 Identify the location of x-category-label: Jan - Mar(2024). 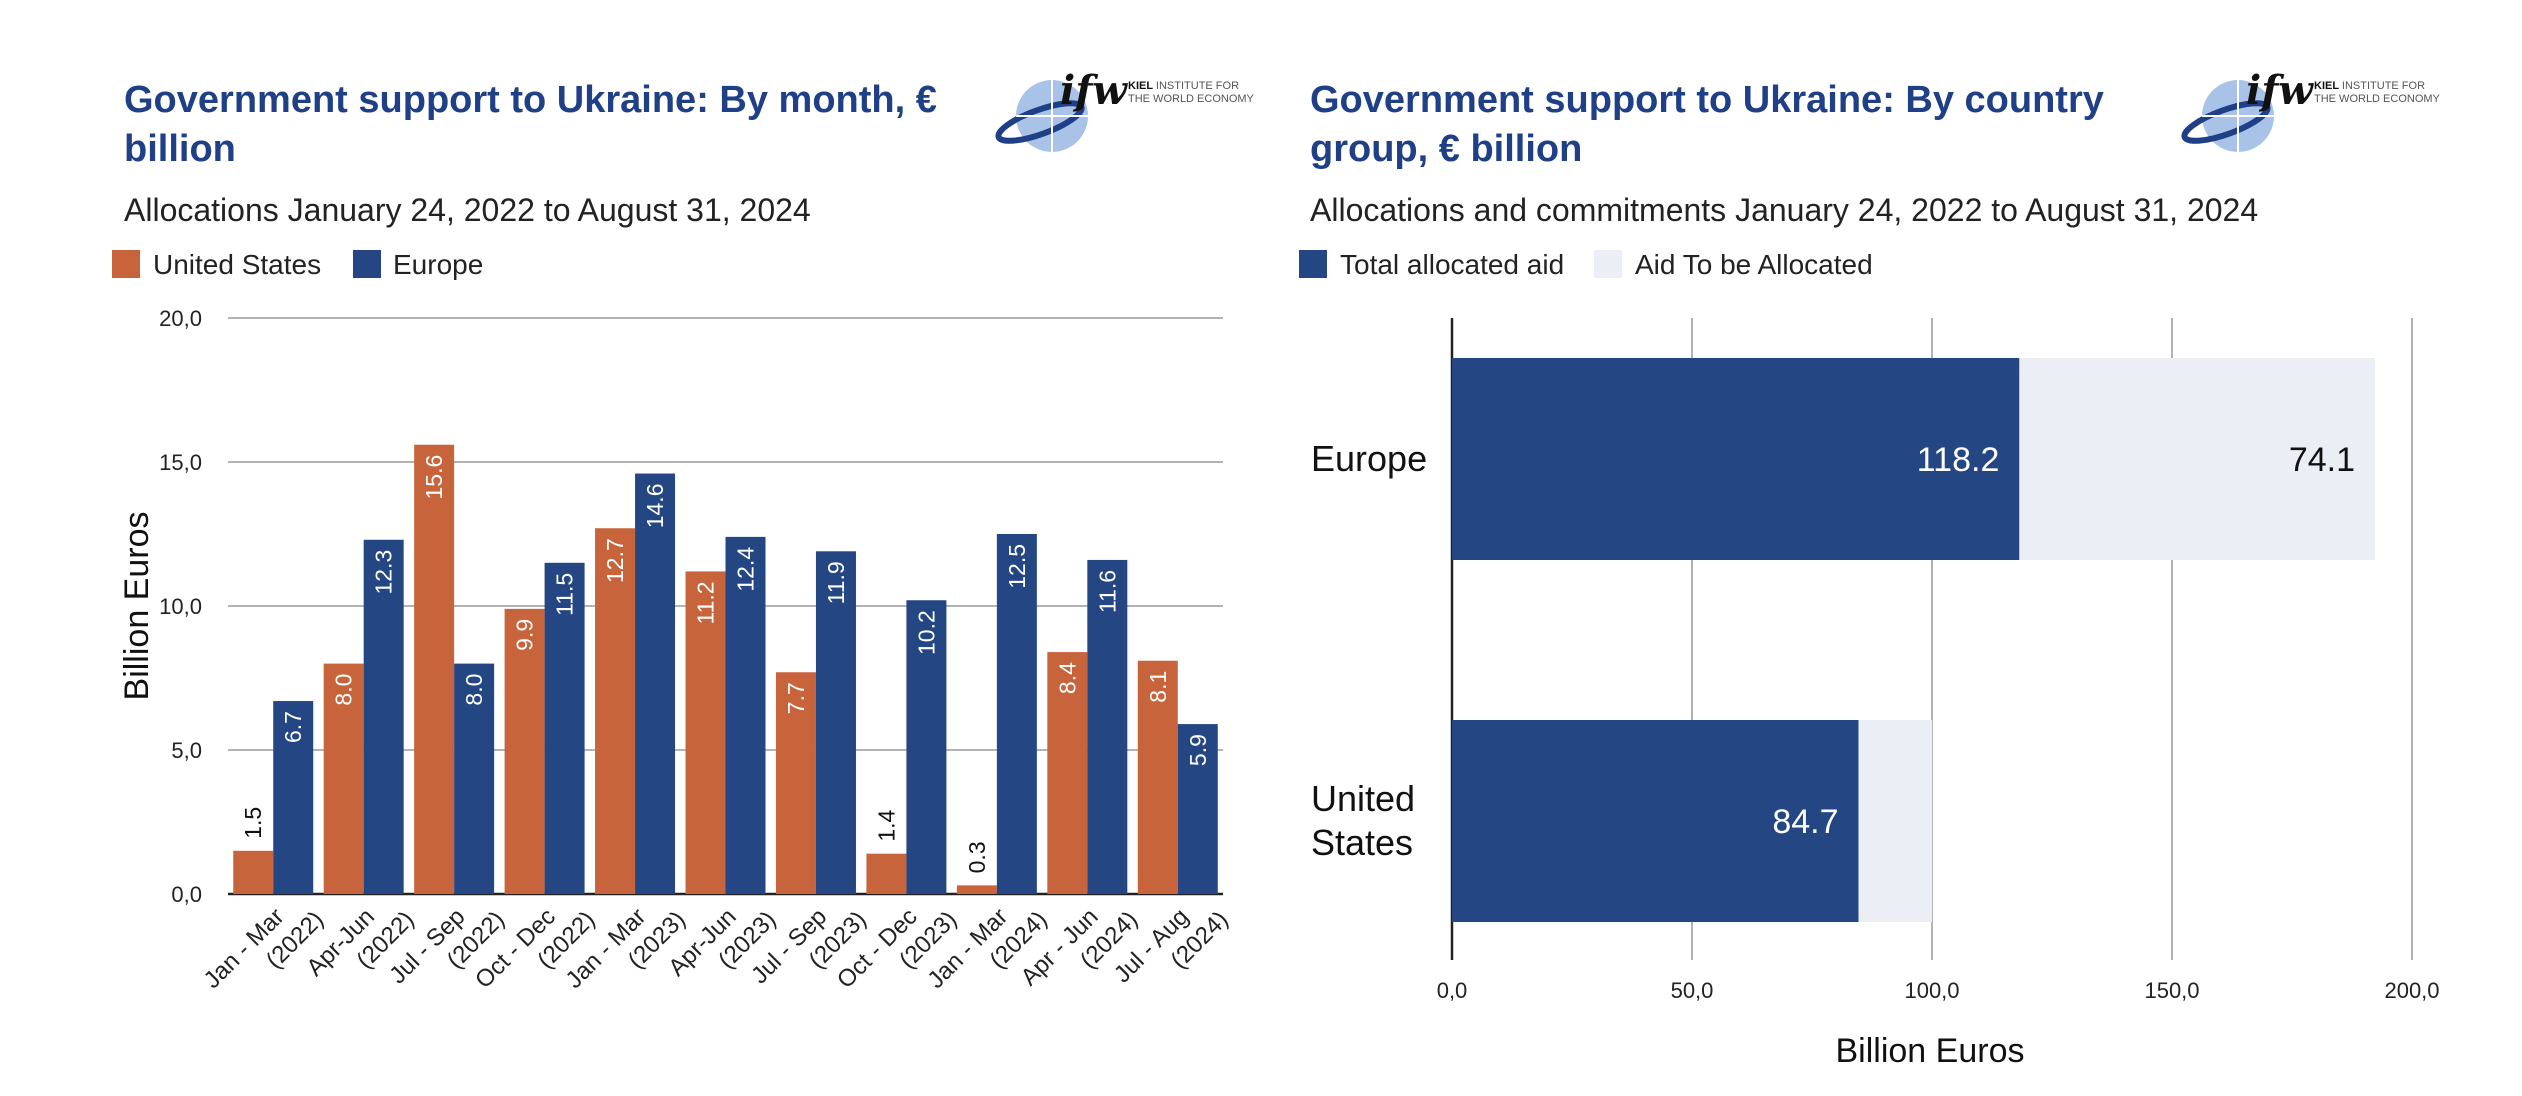
(987, 950).